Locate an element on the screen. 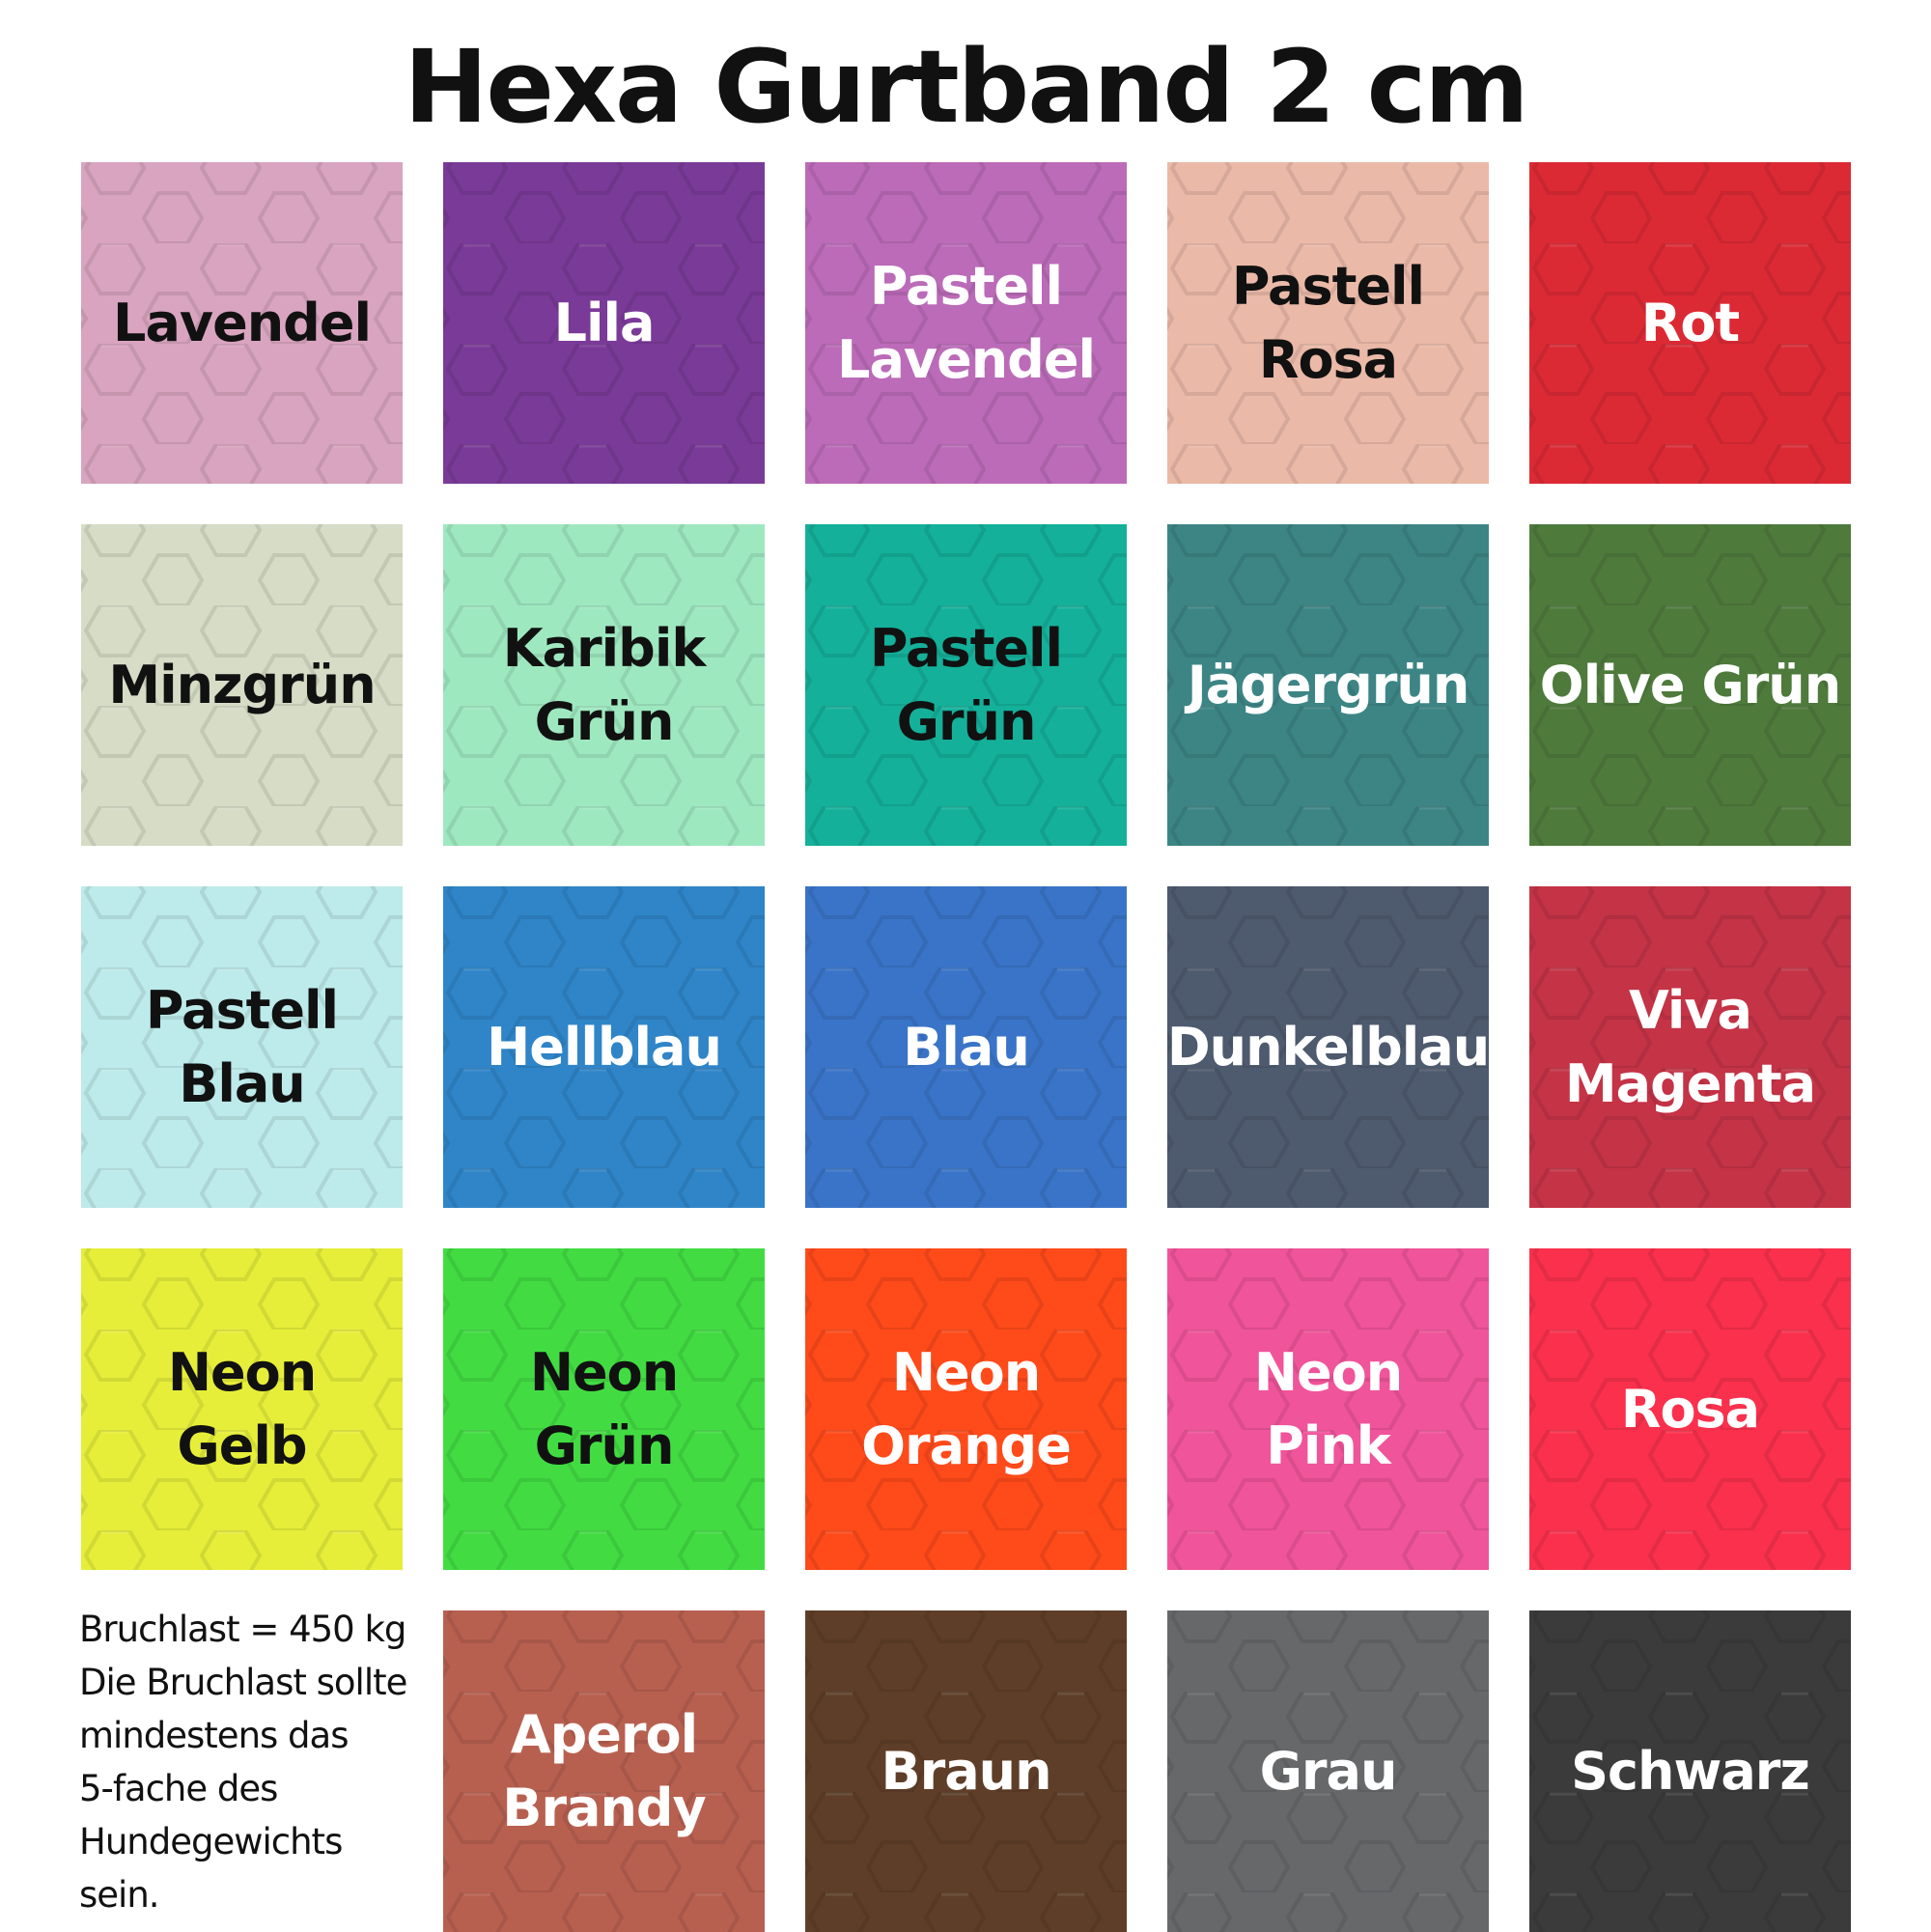 The image size is (1931, 1932). swatch-viva-magenta: Viva Magenta is located at coordinates (1690, 1047).